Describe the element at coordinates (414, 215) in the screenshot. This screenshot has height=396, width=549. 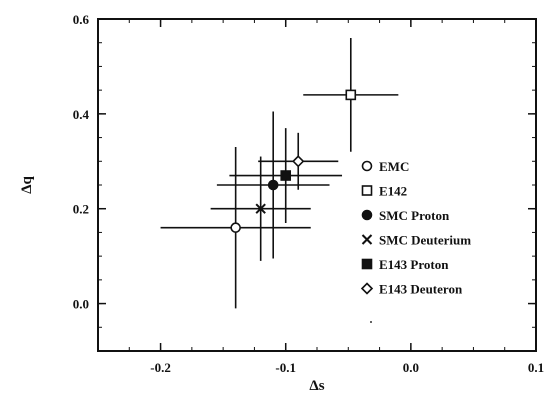
I see `legend-label: SMC Proton` at that location.